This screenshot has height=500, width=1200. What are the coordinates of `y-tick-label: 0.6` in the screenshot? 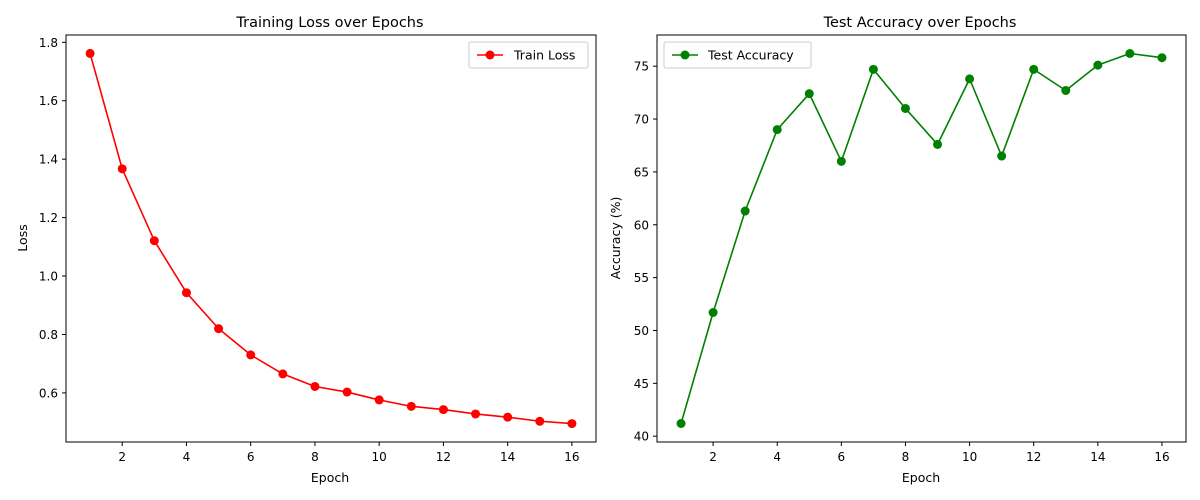 It's located at (48, 393).